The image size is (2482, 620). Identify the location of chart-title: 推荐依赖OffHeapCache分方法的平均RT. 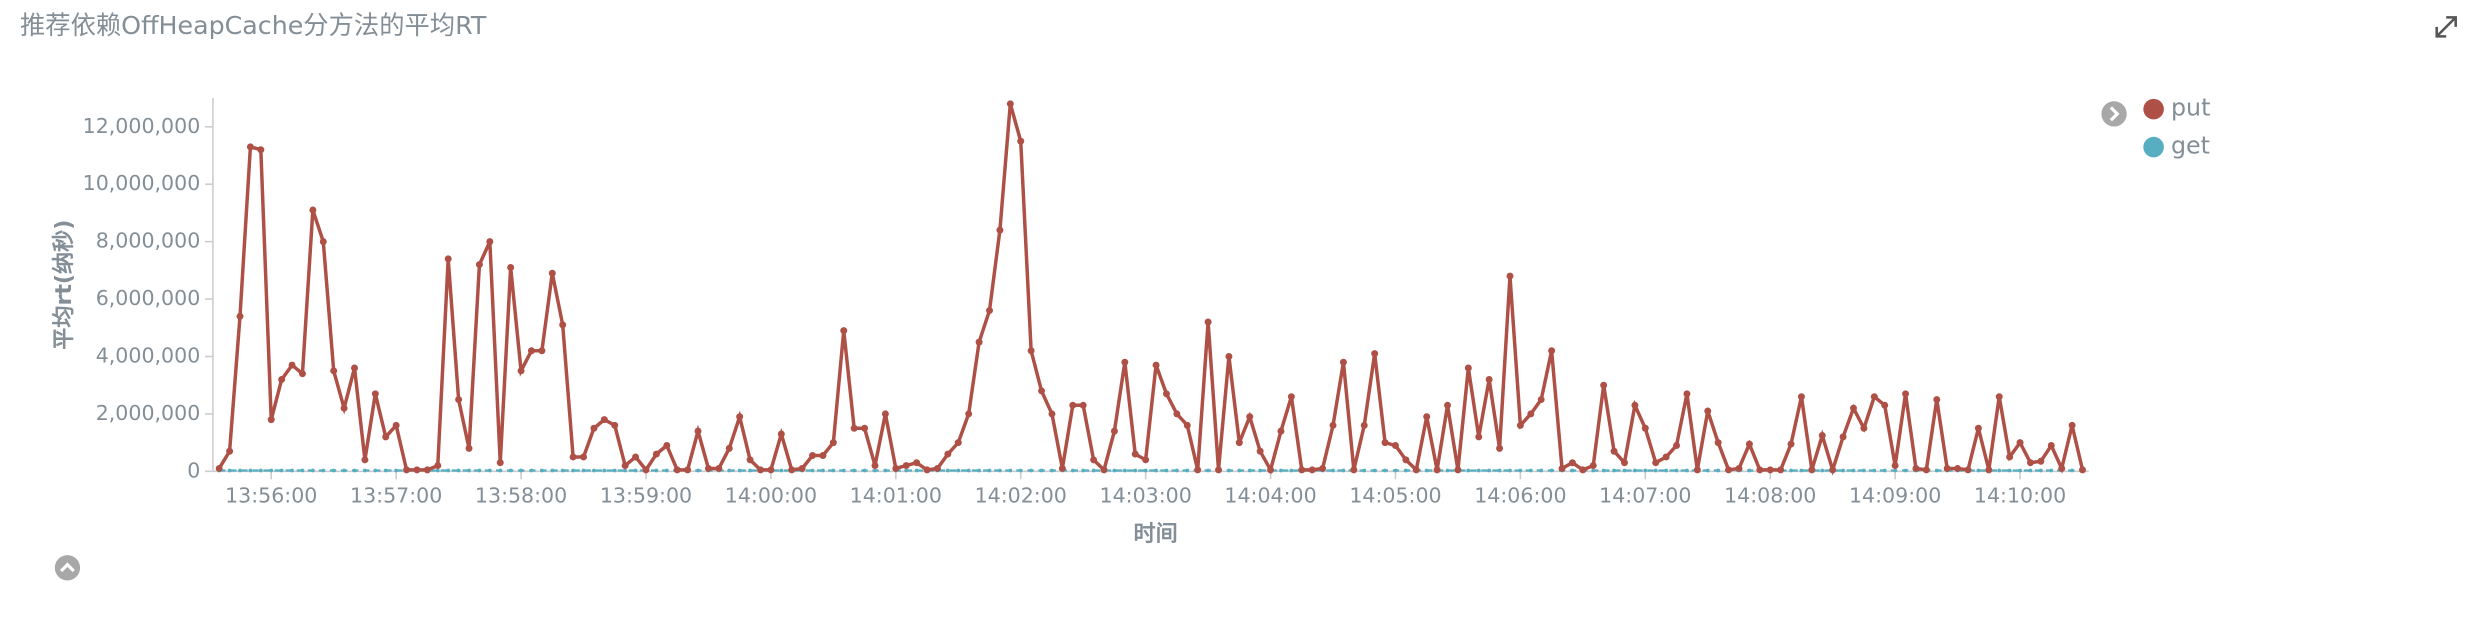
(253, 25).